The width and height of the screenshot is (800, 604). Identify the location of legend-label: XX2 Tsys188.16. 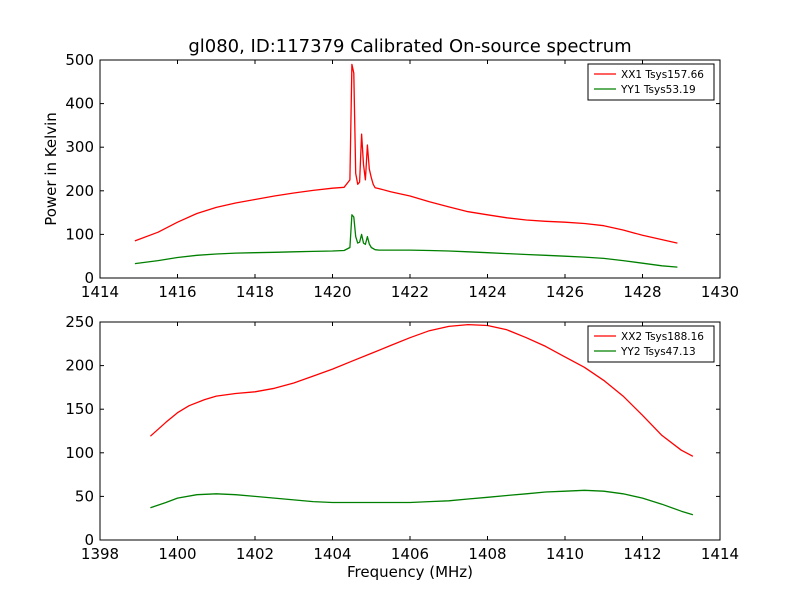
(662, 337).